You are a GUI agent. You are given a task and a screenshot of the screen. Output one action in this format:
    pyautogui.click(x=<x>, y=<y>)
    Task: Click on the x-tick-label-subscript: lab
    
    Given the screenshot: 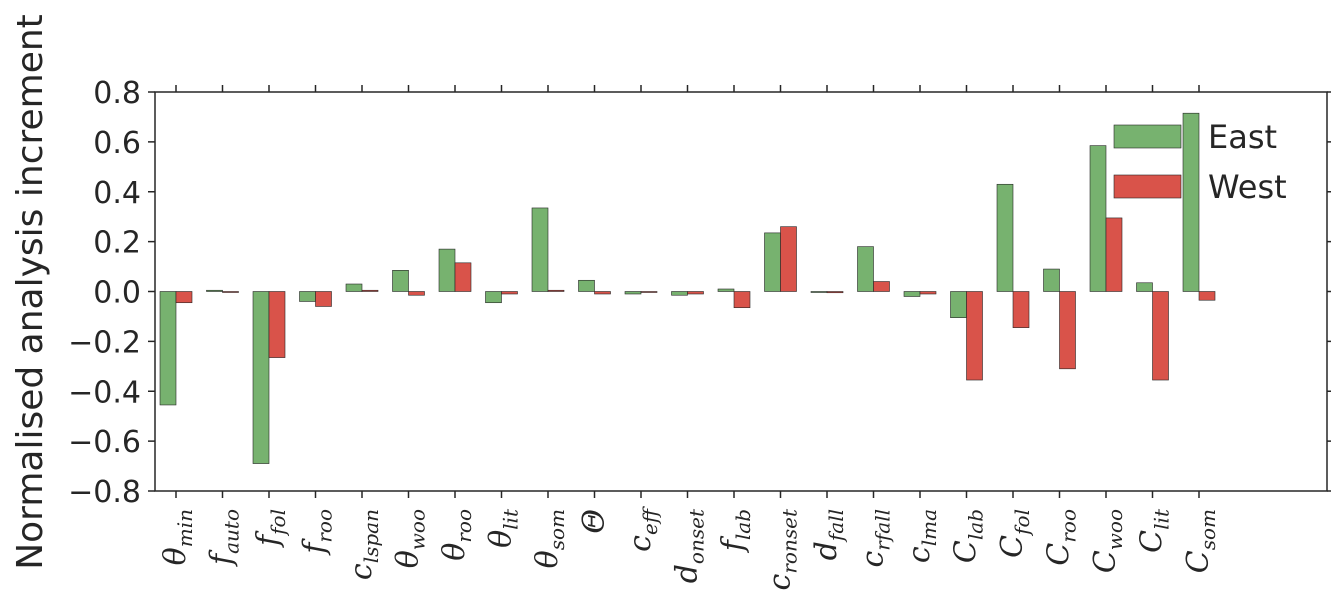 What is the action you would take?
    pyautogui.click(x=976, y=524)
    